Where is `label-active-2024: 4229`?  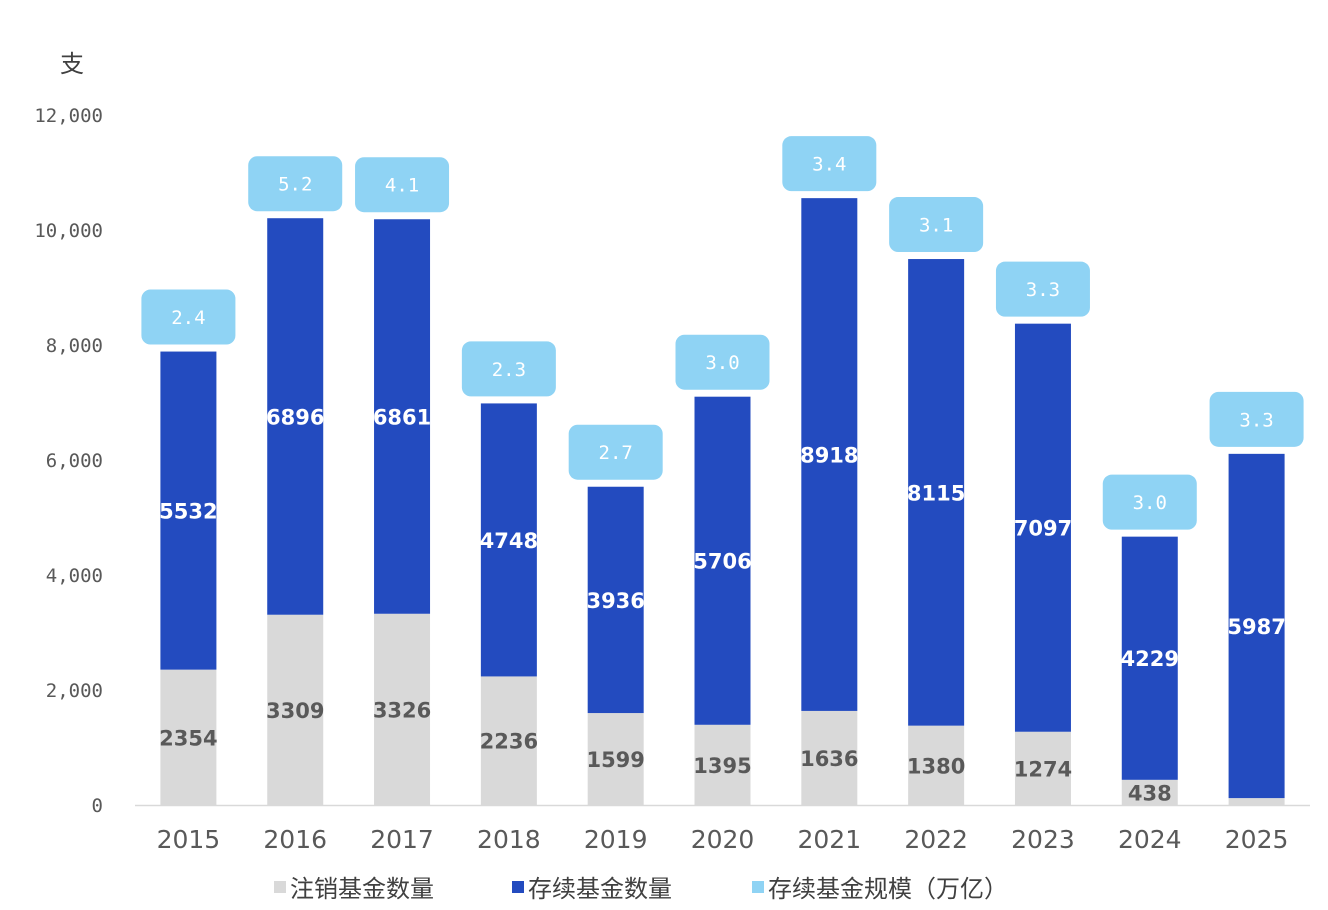 label-active-2024: 4229 is located at coordinates (1150, 659).